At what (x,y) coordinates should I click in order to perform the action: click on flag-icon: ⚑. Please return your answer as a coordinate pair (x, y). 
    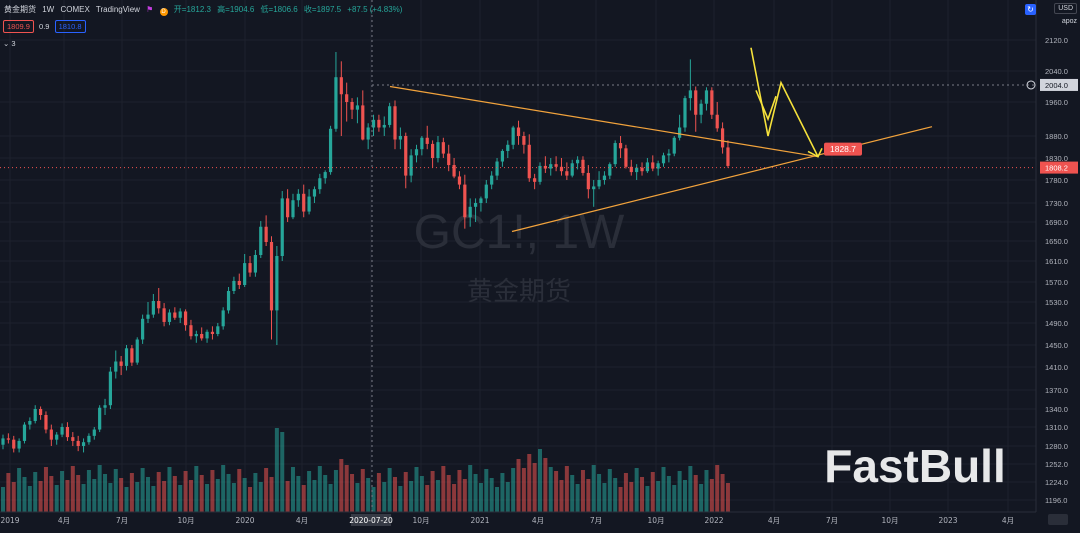
    Looking at the image, I should click on (150, 9).